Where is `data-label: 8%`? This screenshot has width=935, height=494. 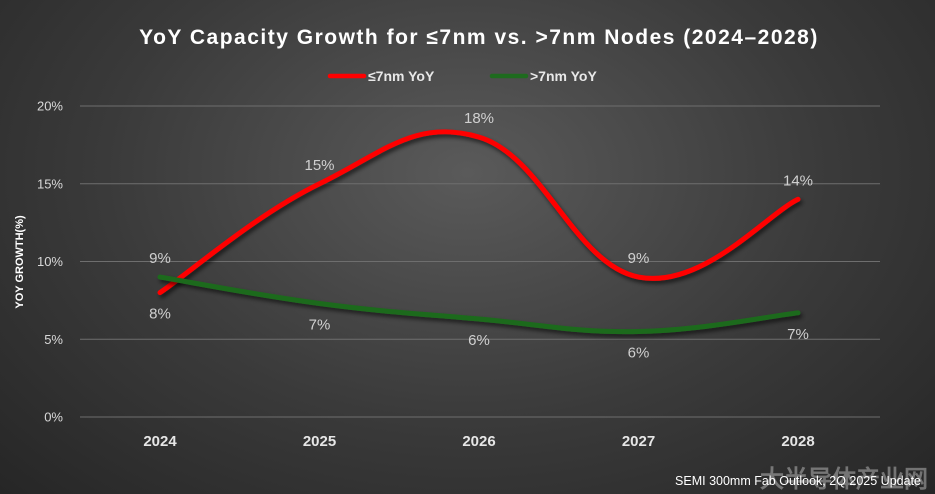 data-label: 8% is located at coordinates (160, 314).